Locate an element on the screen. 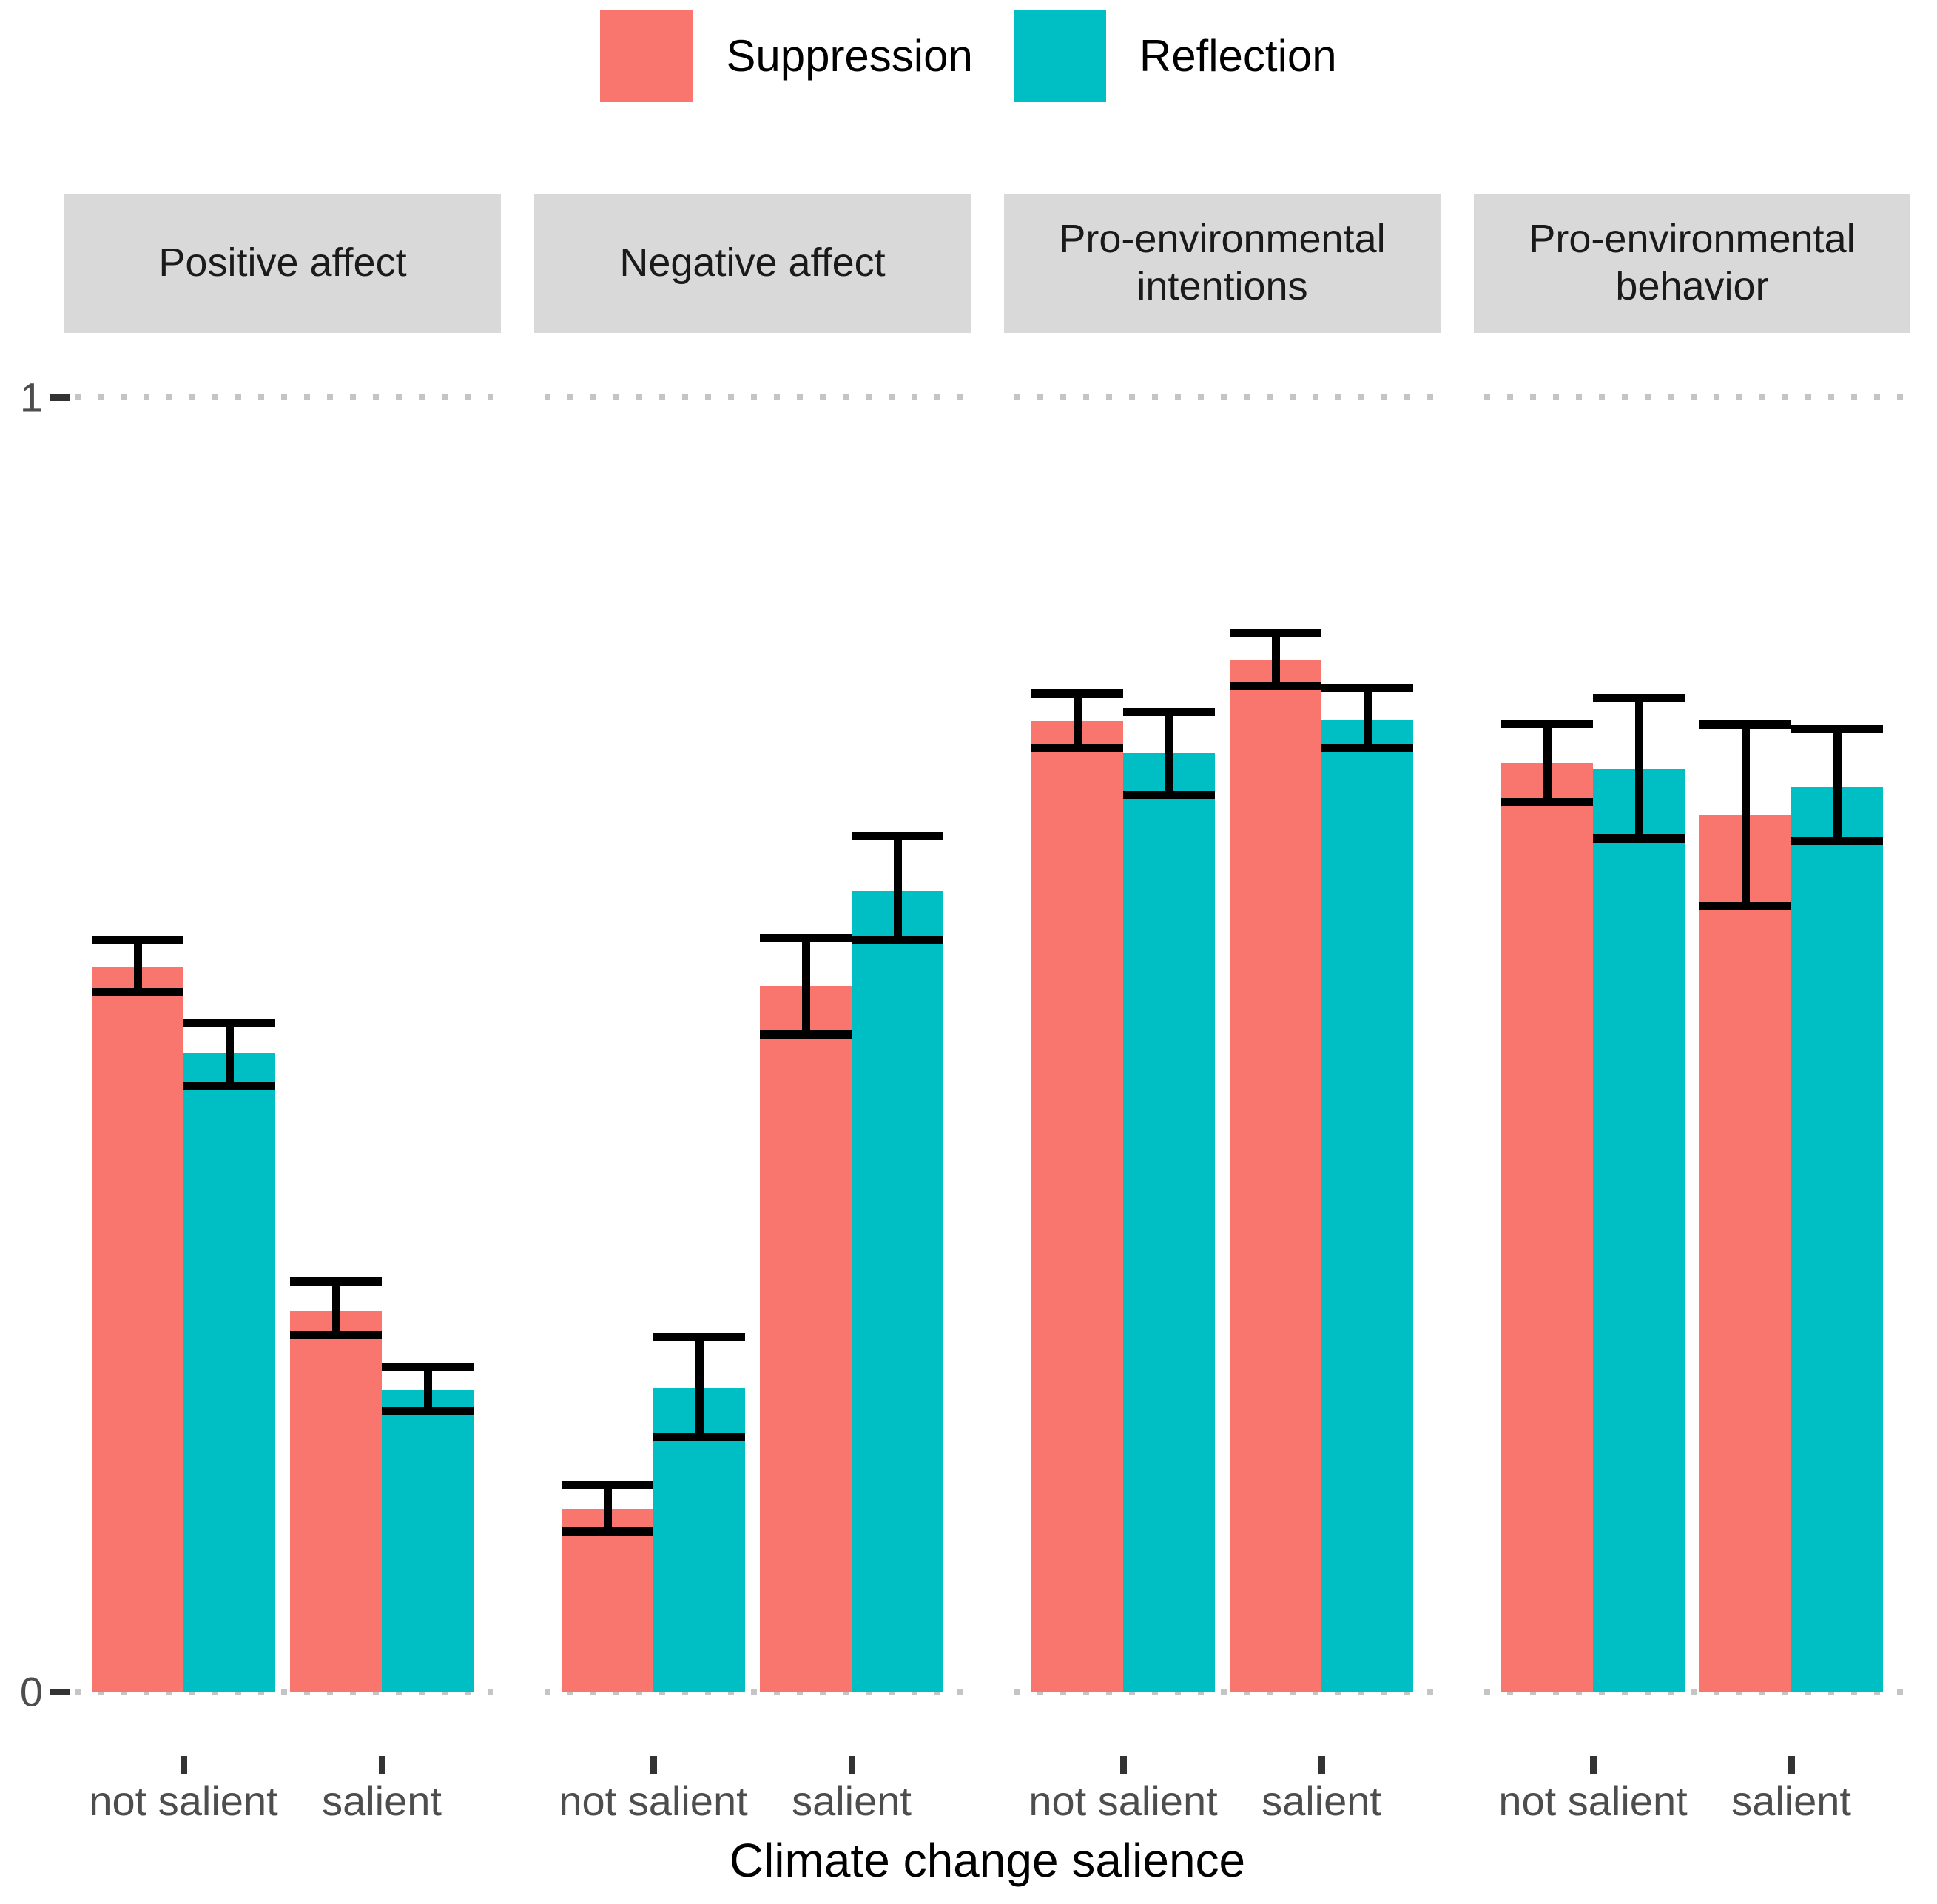 The height and width of the screenshot is (1904, 1937). facet-strip: Pro-environmental behavior is located at coordinates (1692, 264).